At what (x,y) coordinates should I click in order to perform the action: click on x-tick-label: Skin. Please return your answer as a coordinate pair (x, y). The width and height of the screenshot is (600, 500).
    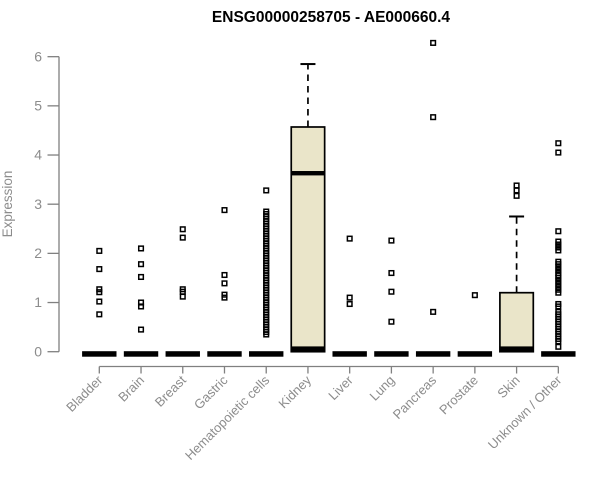
    Looking at the image, I should click on (508, 387).